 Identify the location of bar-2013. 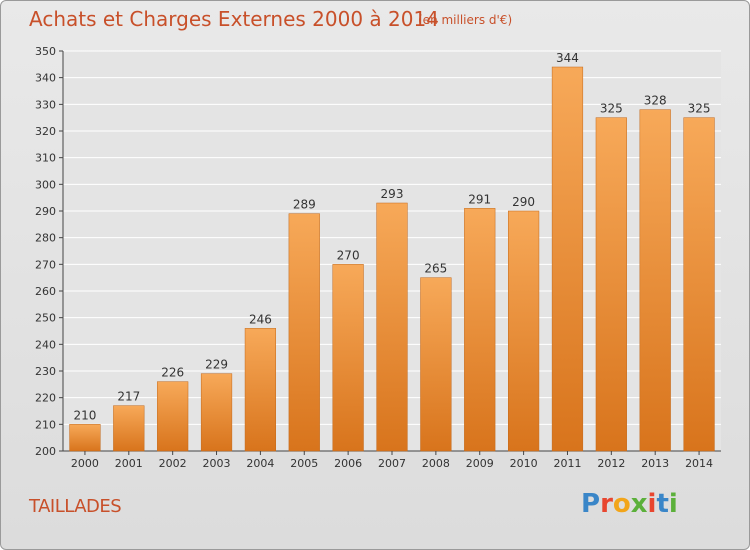
(655, 280).